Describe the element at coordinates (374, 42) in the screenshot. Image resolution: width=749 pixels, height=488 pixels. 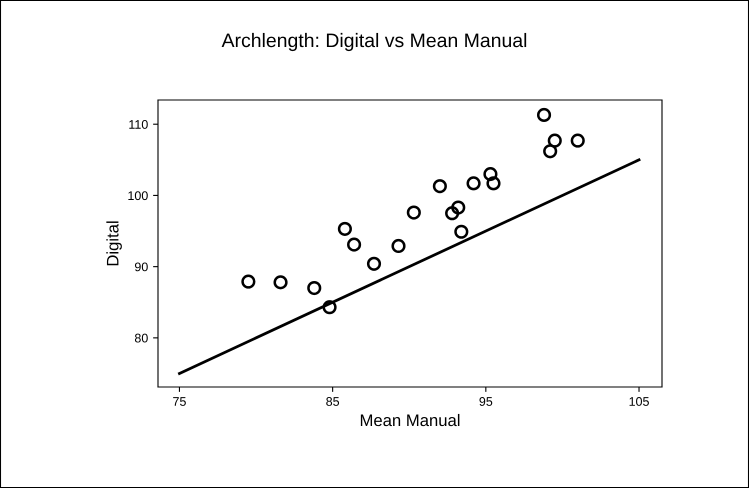
I see `chart-title: Archlength: Digital vs Mean Manual` at that location.